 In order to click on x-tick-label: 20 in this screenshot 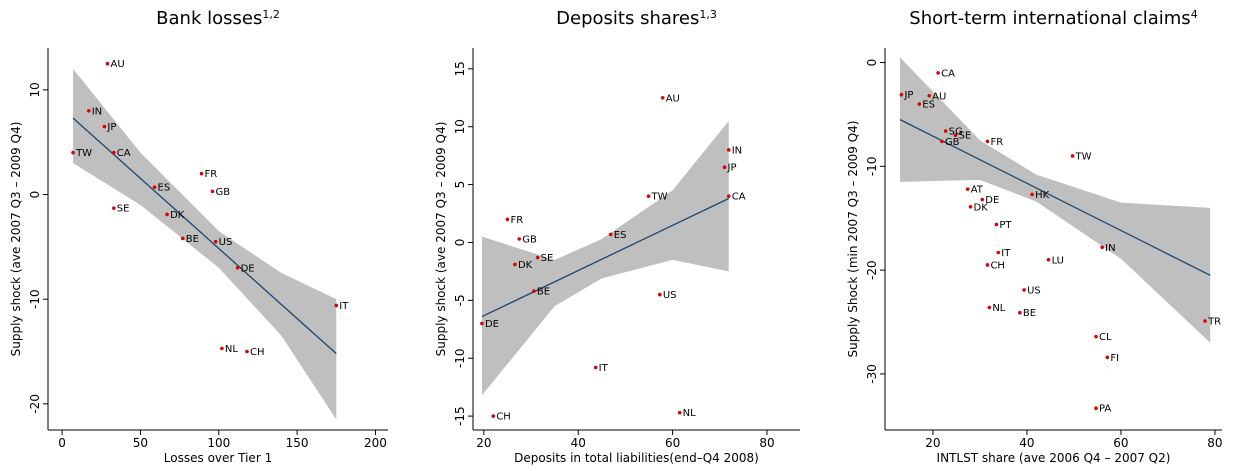, I will do `click(932, 443)`.